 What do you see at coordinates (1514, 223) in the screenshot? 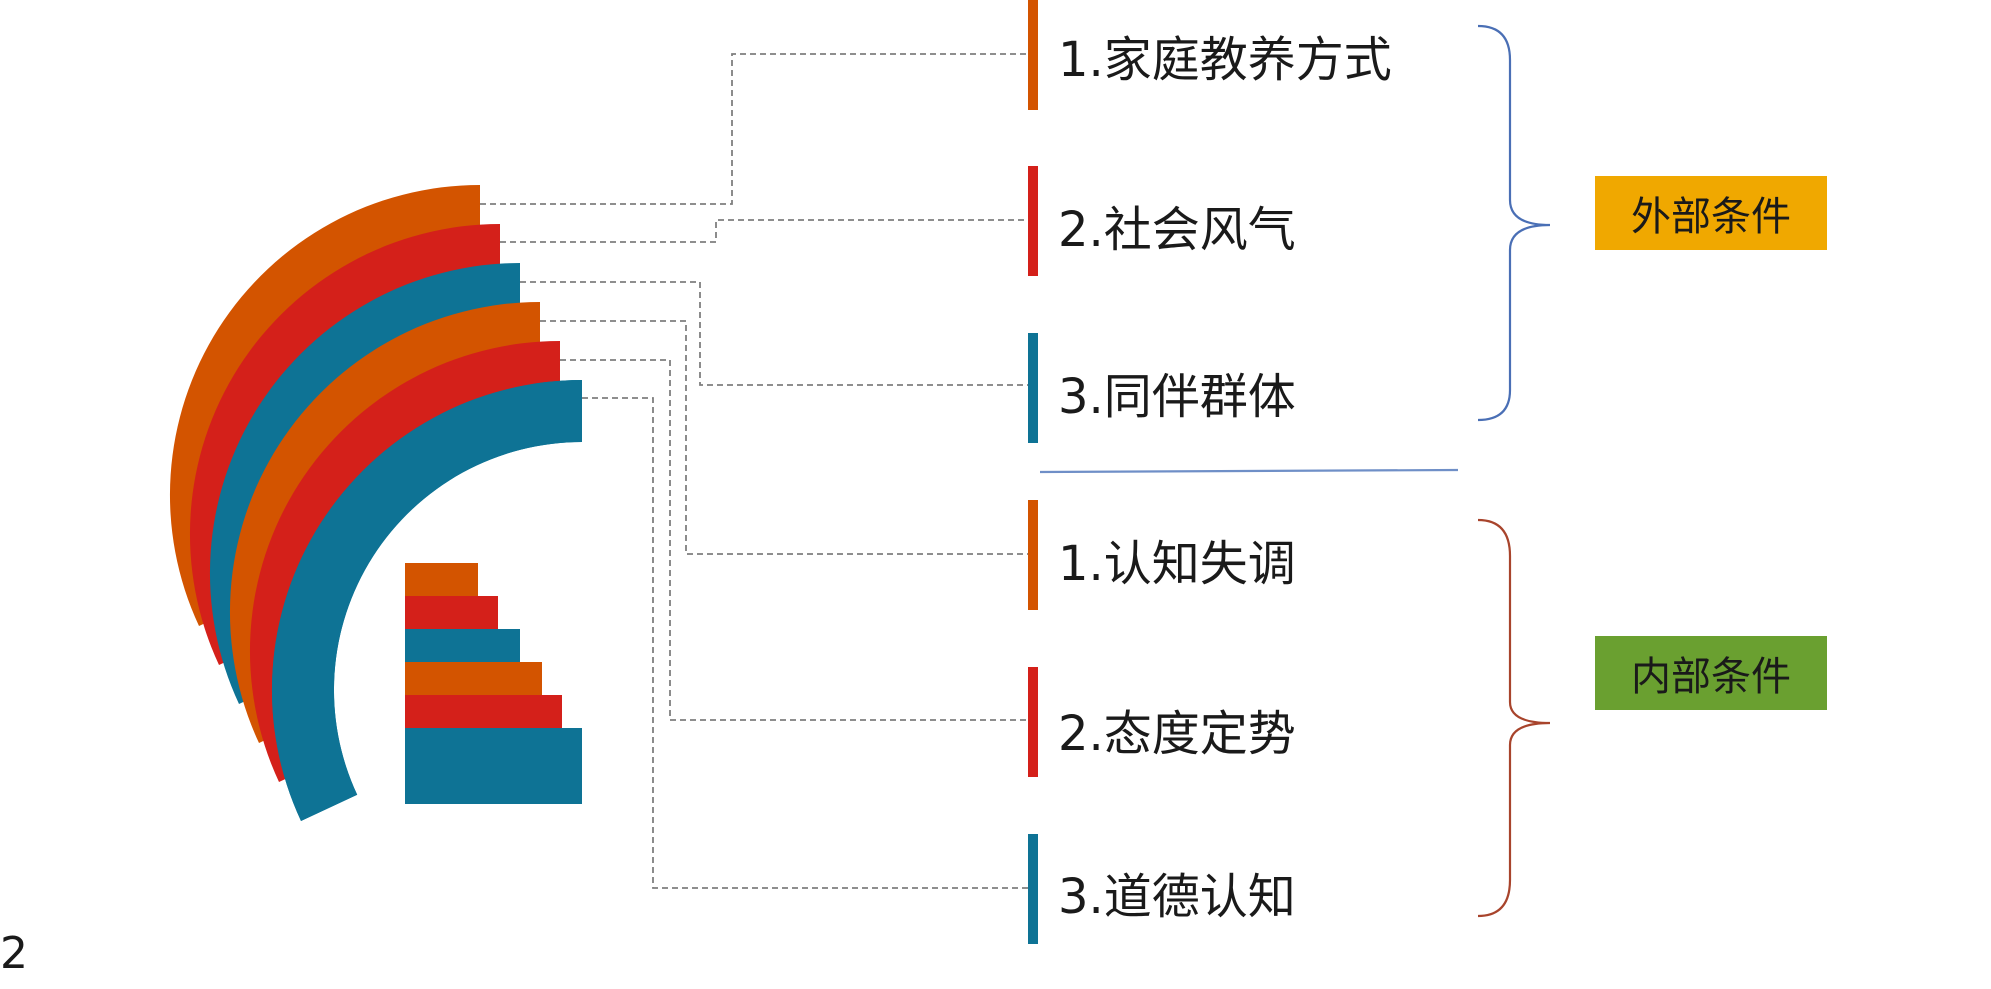
I see `external-bracket` at bounding box center [1514, 223].